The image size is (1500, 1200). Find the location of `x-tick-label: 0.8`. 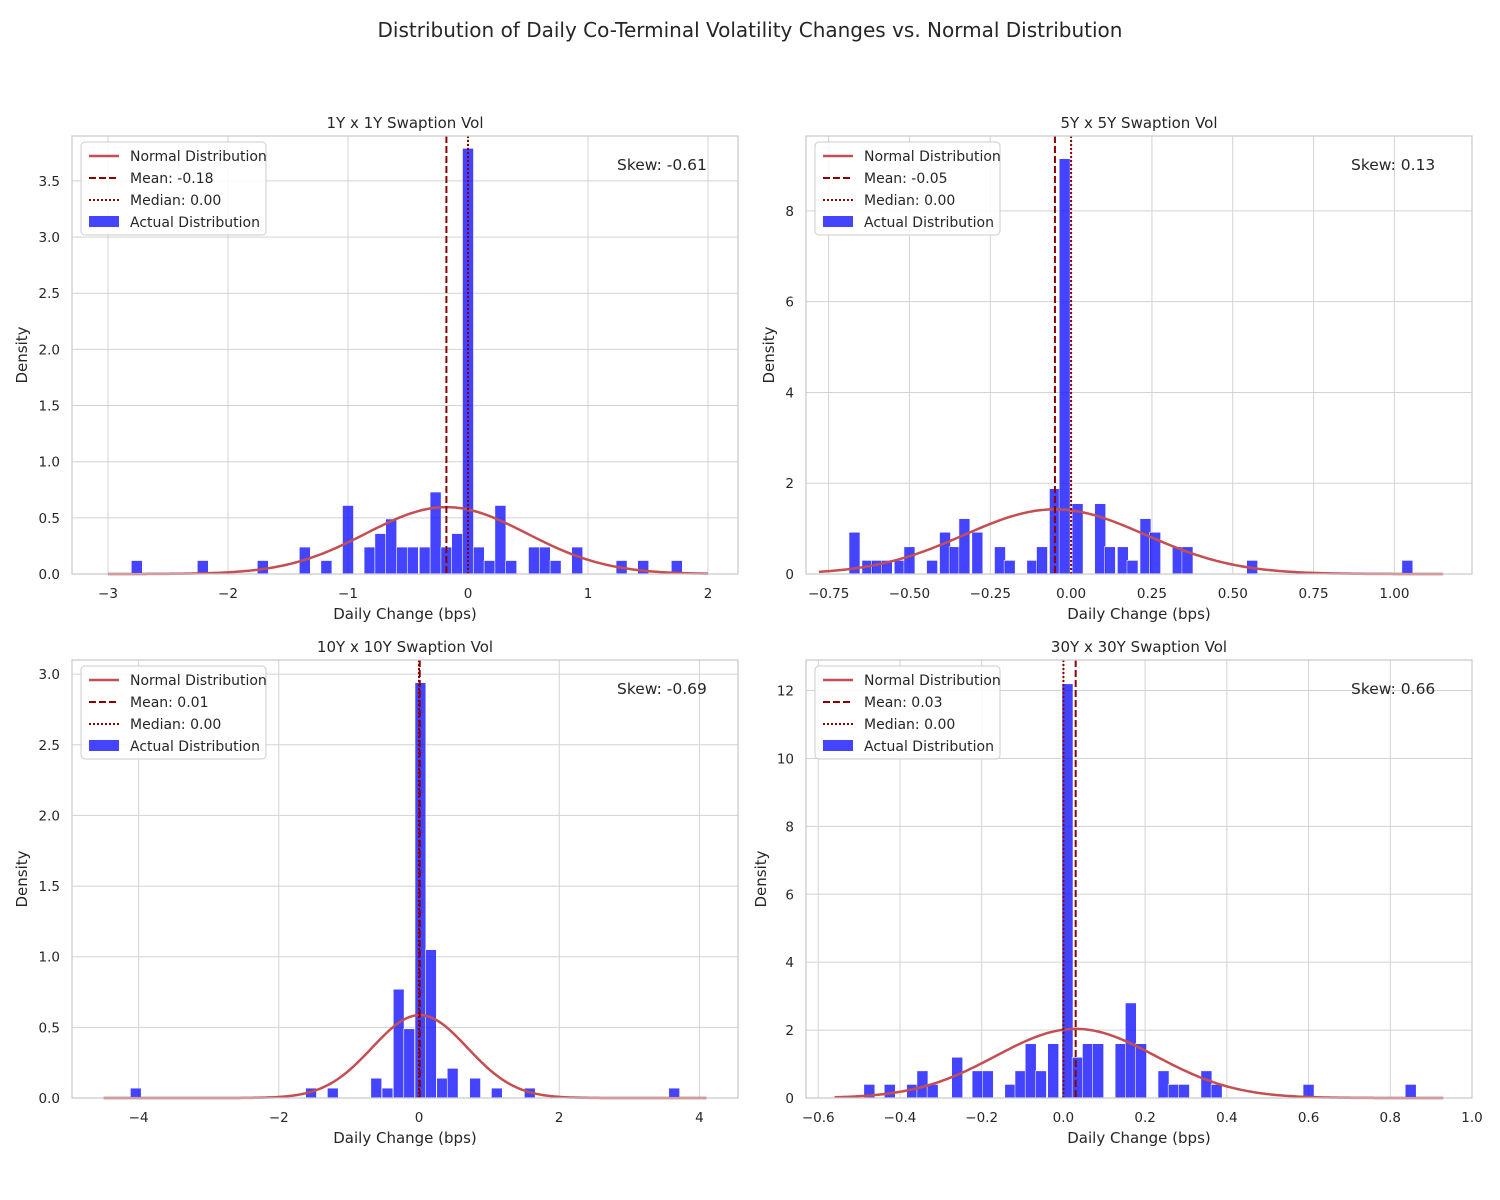

x-tick-label: 0.8 is located at coordinates (1390, 1118).